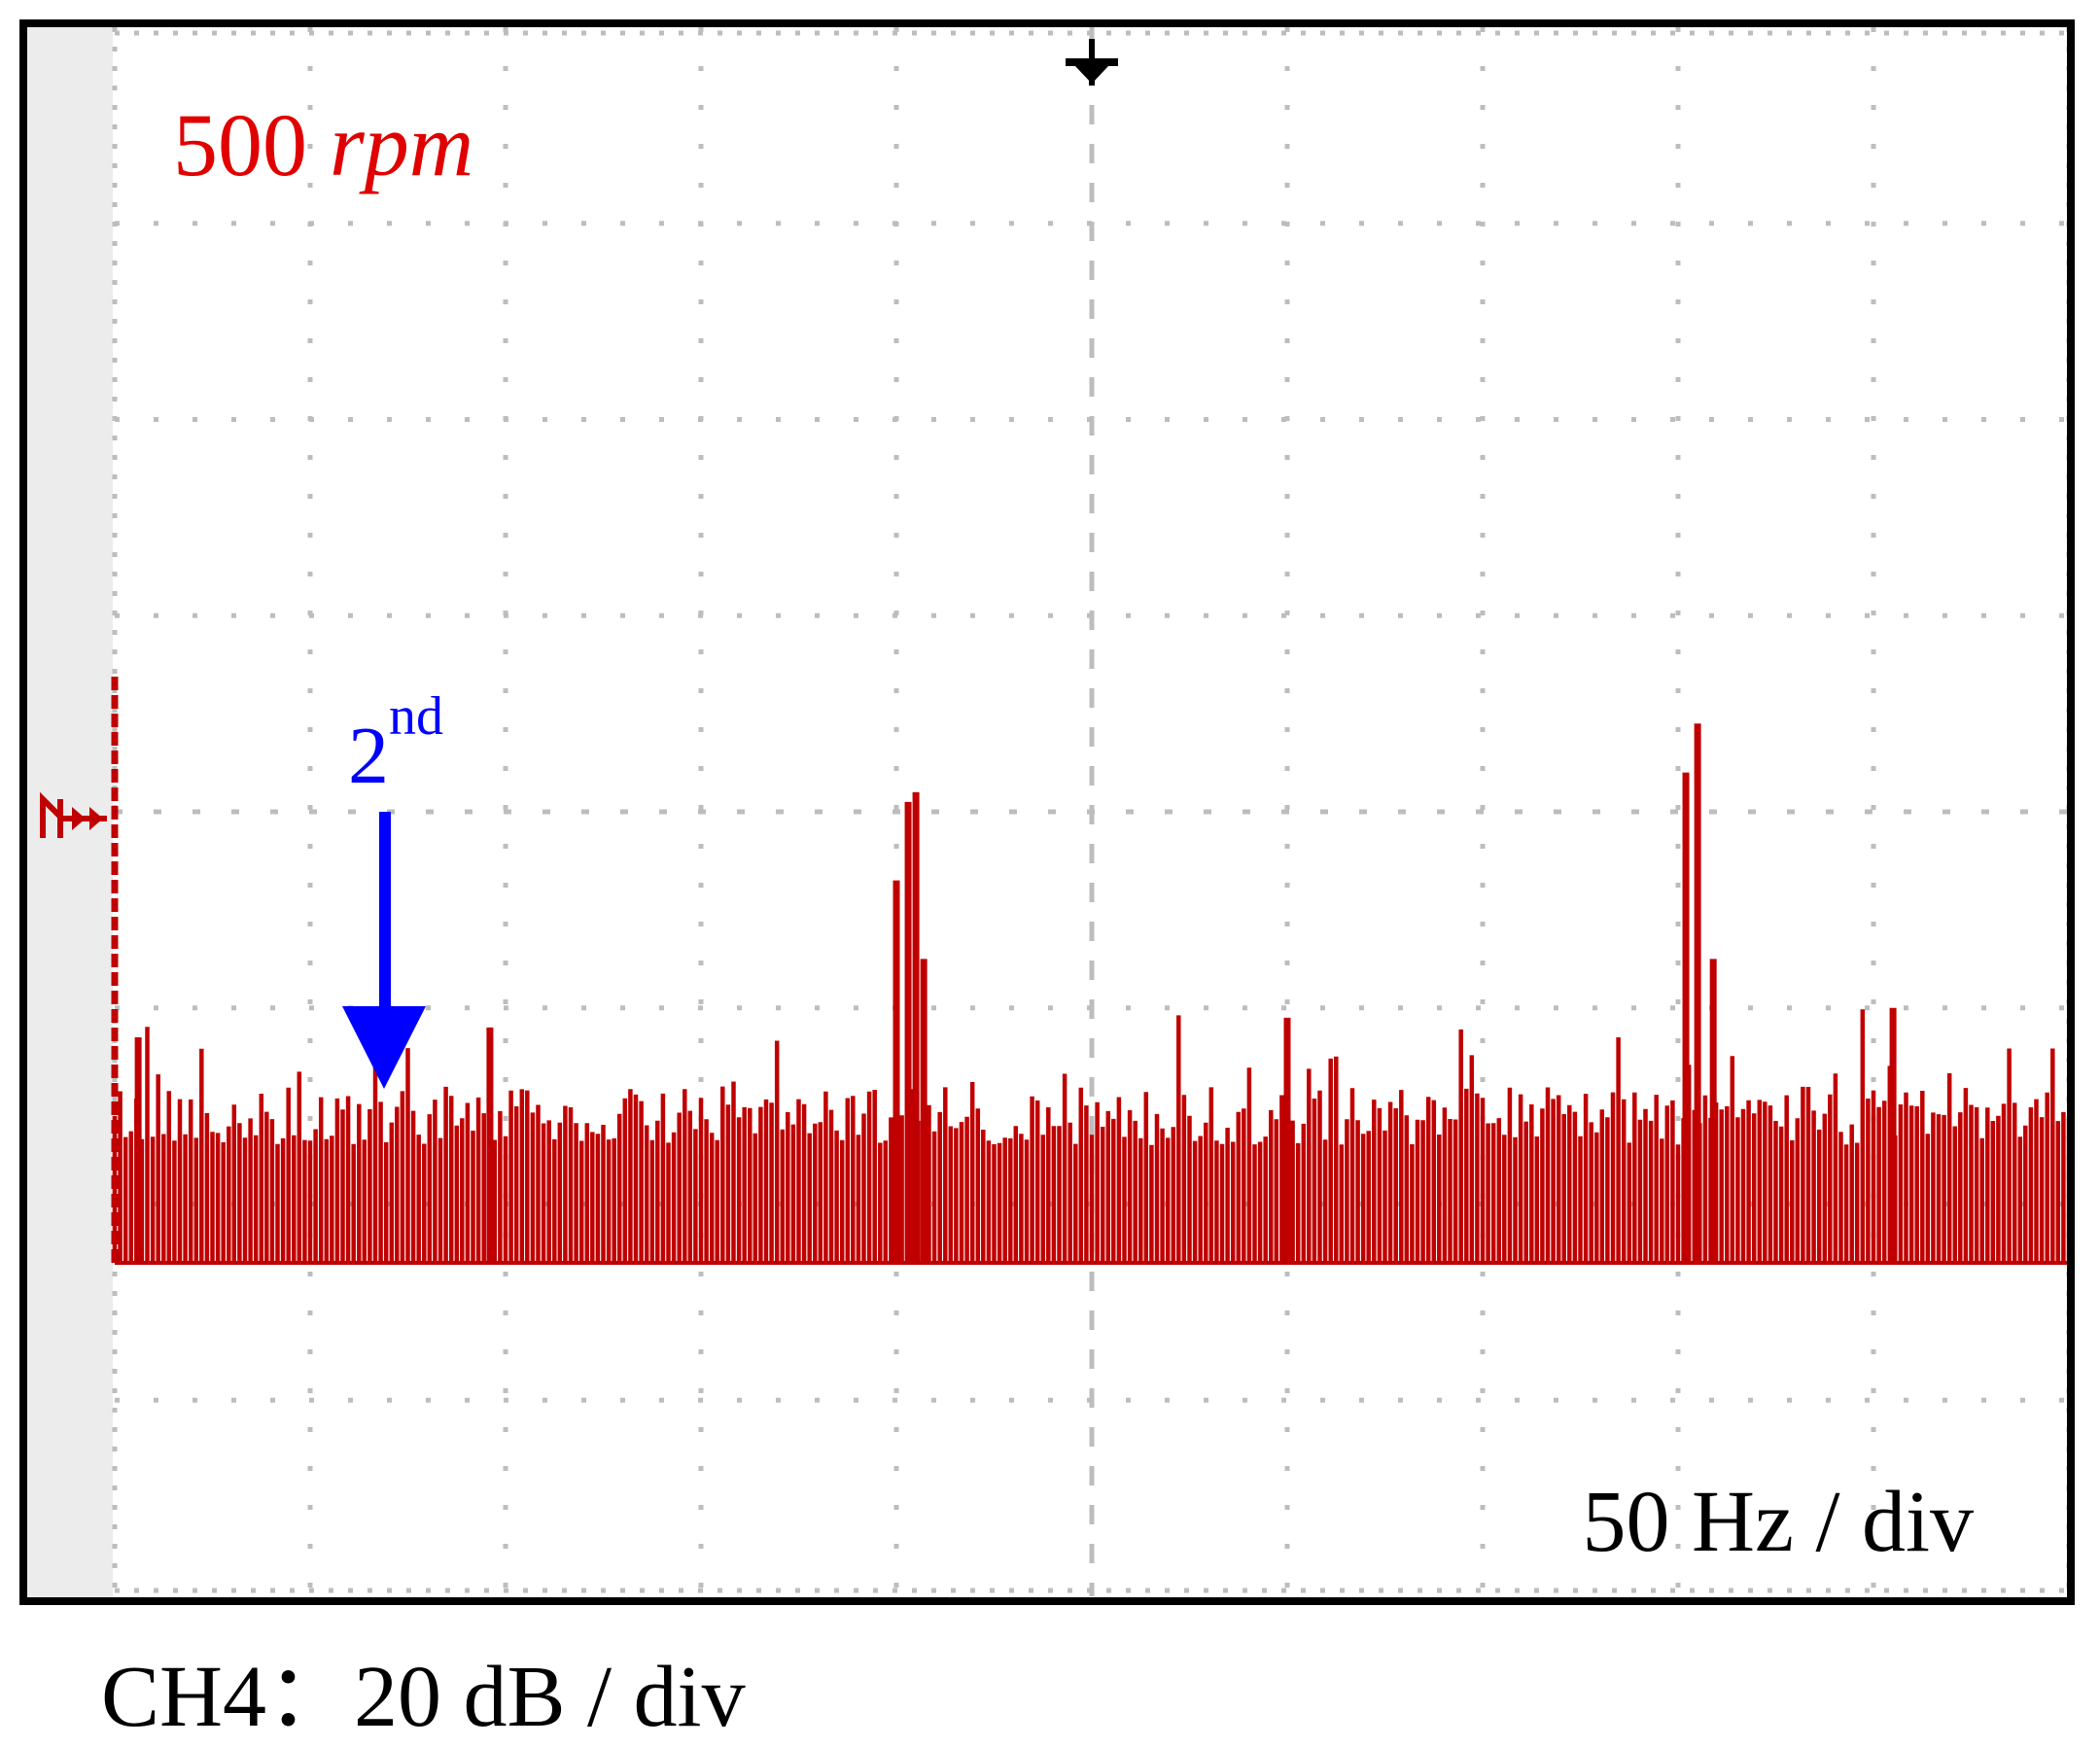 This screenshot has height=1747, width=2100. Describe the element at coordinates (401, 144) in the screenshot. I see `speed-unit: rpm` at that location.